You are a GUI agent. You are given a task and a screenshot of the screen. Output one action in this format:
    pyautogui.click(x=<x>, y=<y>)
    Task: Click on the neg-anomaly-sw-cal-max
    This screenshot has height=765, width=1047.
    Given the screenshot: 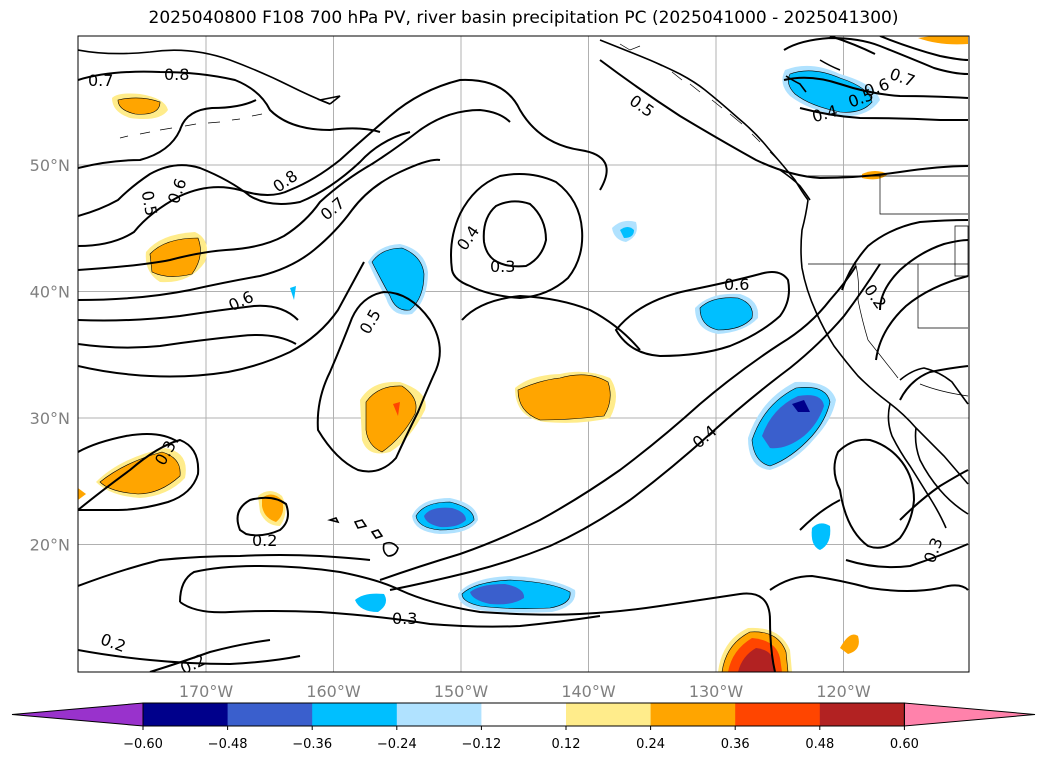 What is the action you would take?
    pyautogui.click(x=801, y=406)
    